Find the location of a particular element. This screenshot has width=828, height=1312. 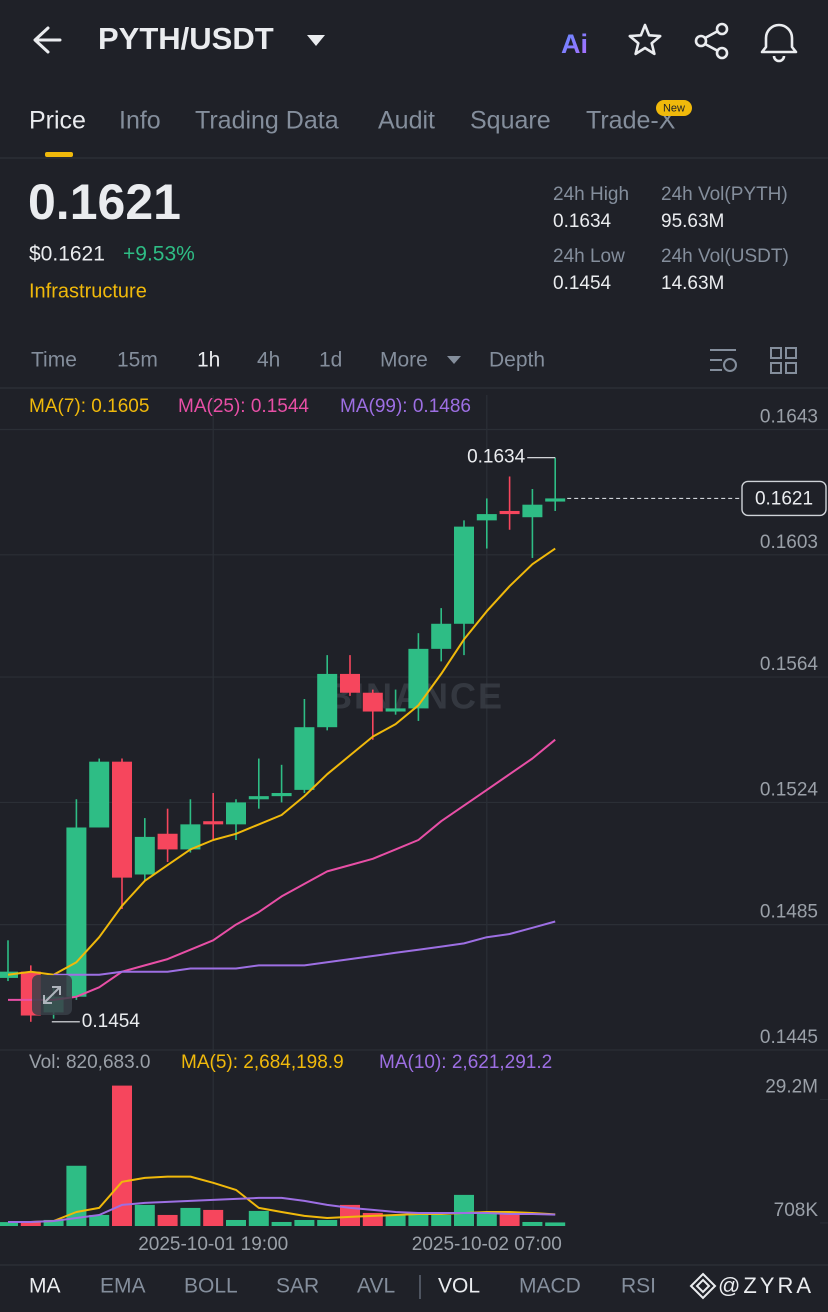

indicator-tab: BOLL is located at coordinates (211, 1286).